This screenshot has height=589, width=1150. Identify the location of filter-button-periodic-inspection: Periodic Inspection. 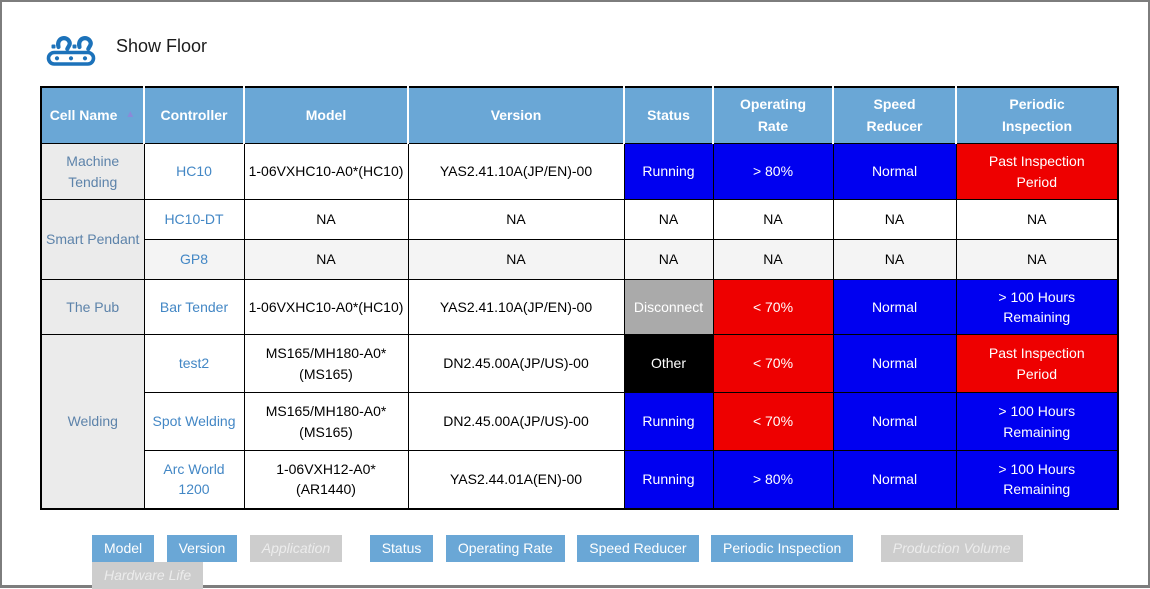
(782, 548).